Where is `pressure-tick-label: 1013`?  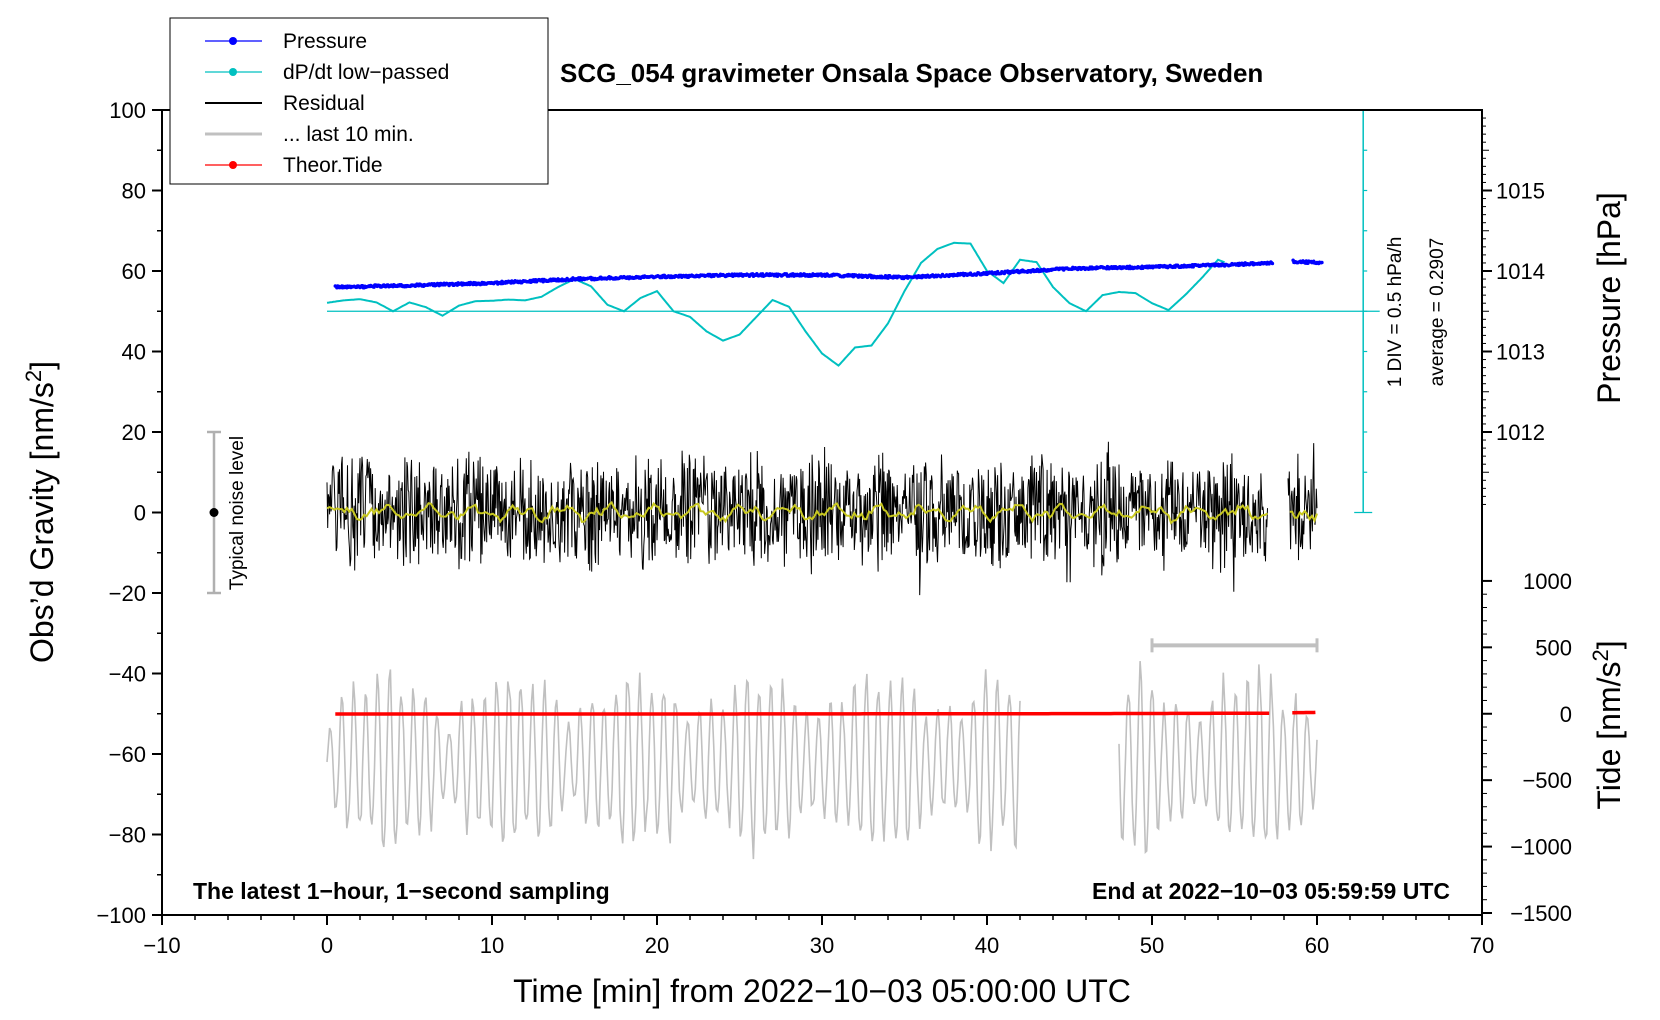
pressure-tick-label: 1013 is located at coordinates (1520, 352).